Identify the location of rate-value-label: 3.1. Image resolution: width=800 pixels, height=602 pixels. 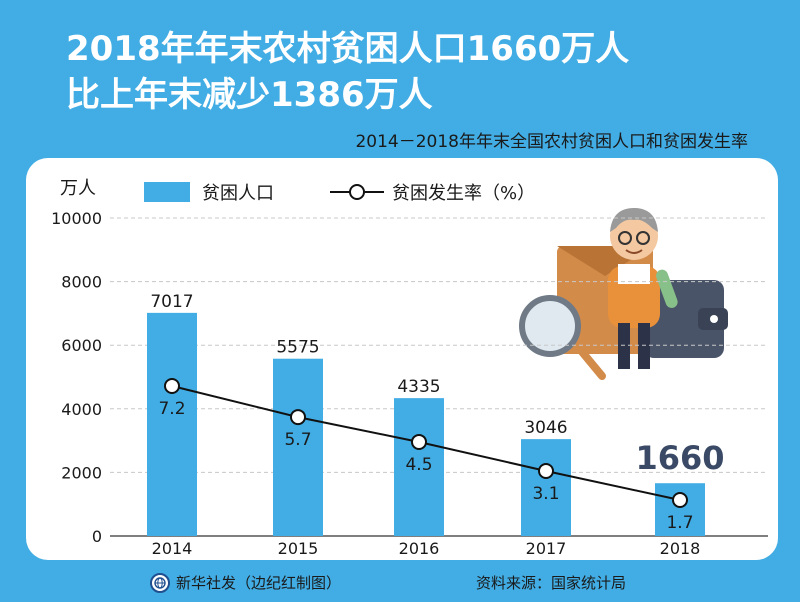
(545, 494).